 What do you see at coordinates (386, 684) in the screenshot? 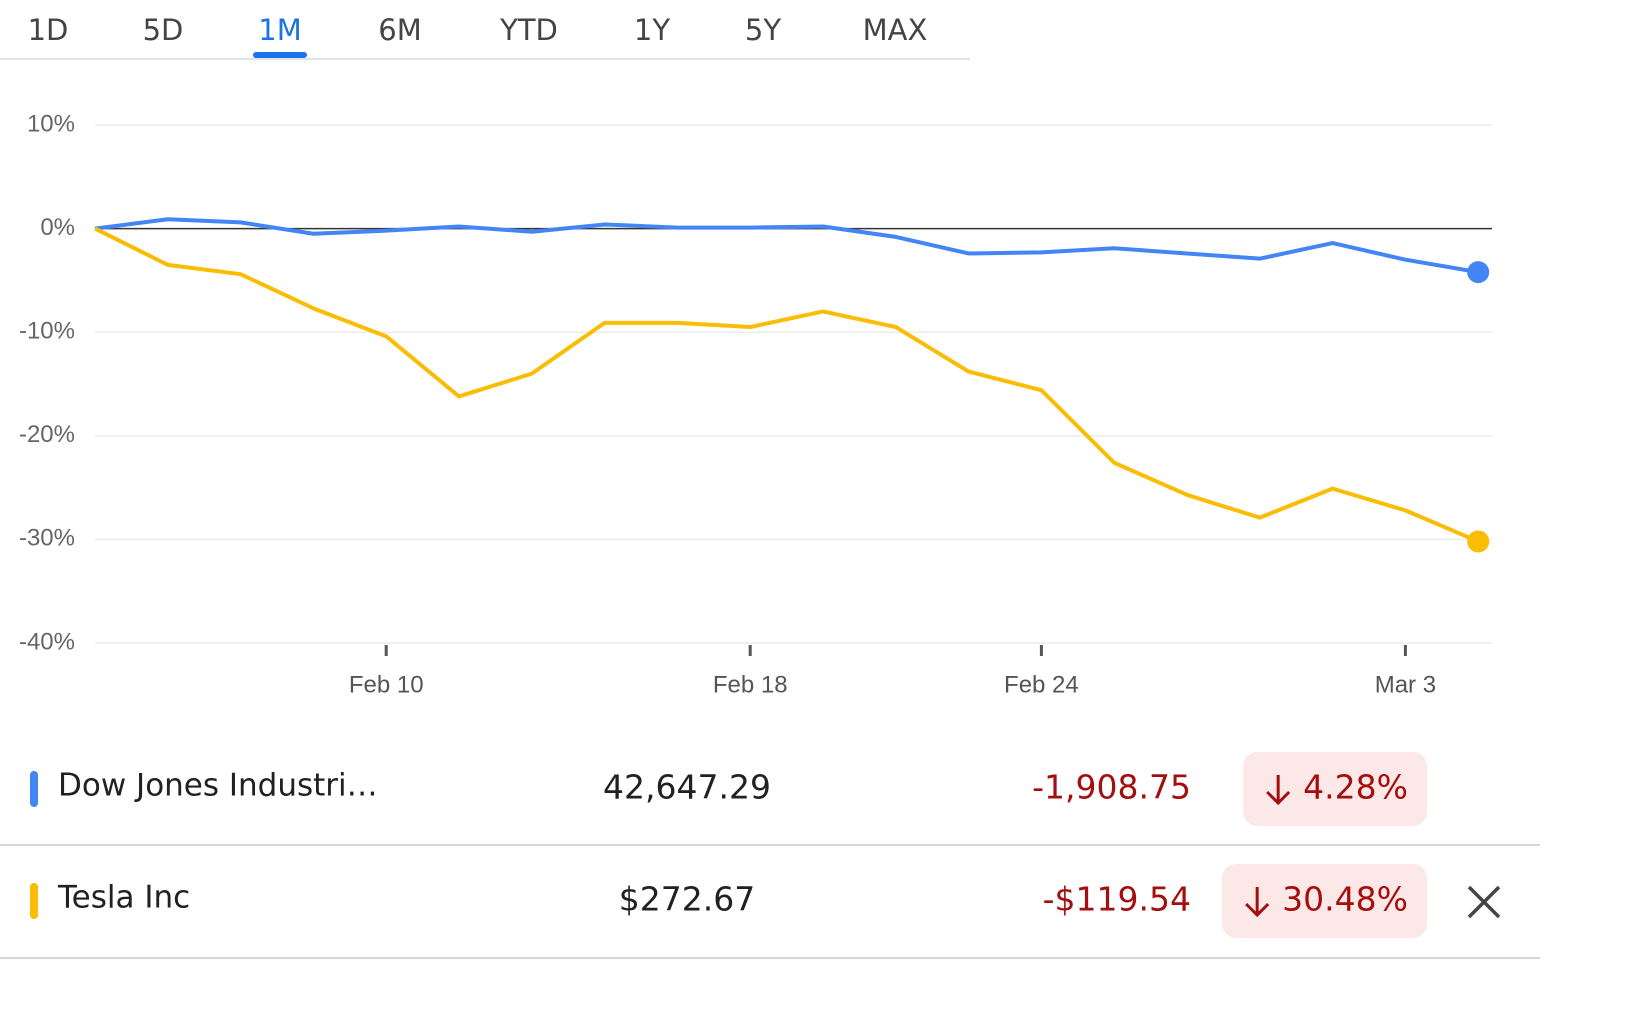
I see `x-tick-label: Feb 10` at bounding box center [386, 684].